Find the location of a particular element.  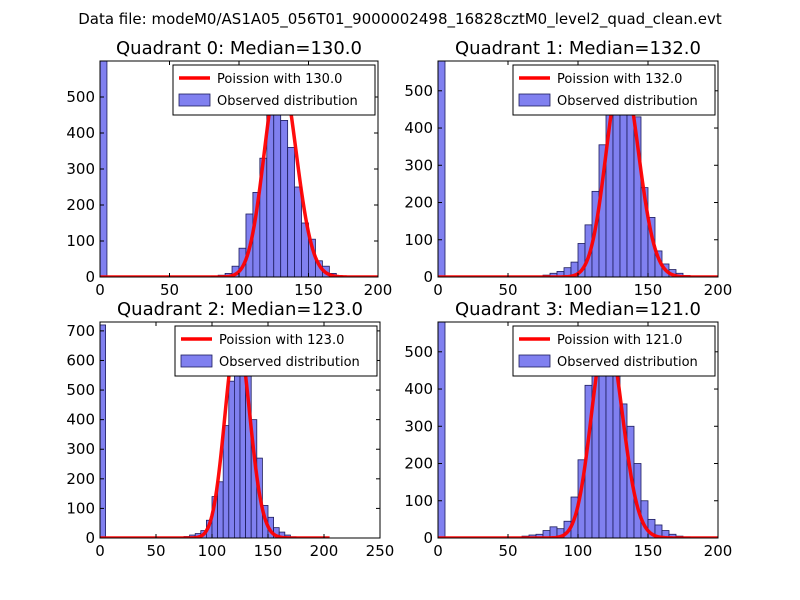

legend: Poission with 130.0 Observed distribution is located at coordinates (274, 90).